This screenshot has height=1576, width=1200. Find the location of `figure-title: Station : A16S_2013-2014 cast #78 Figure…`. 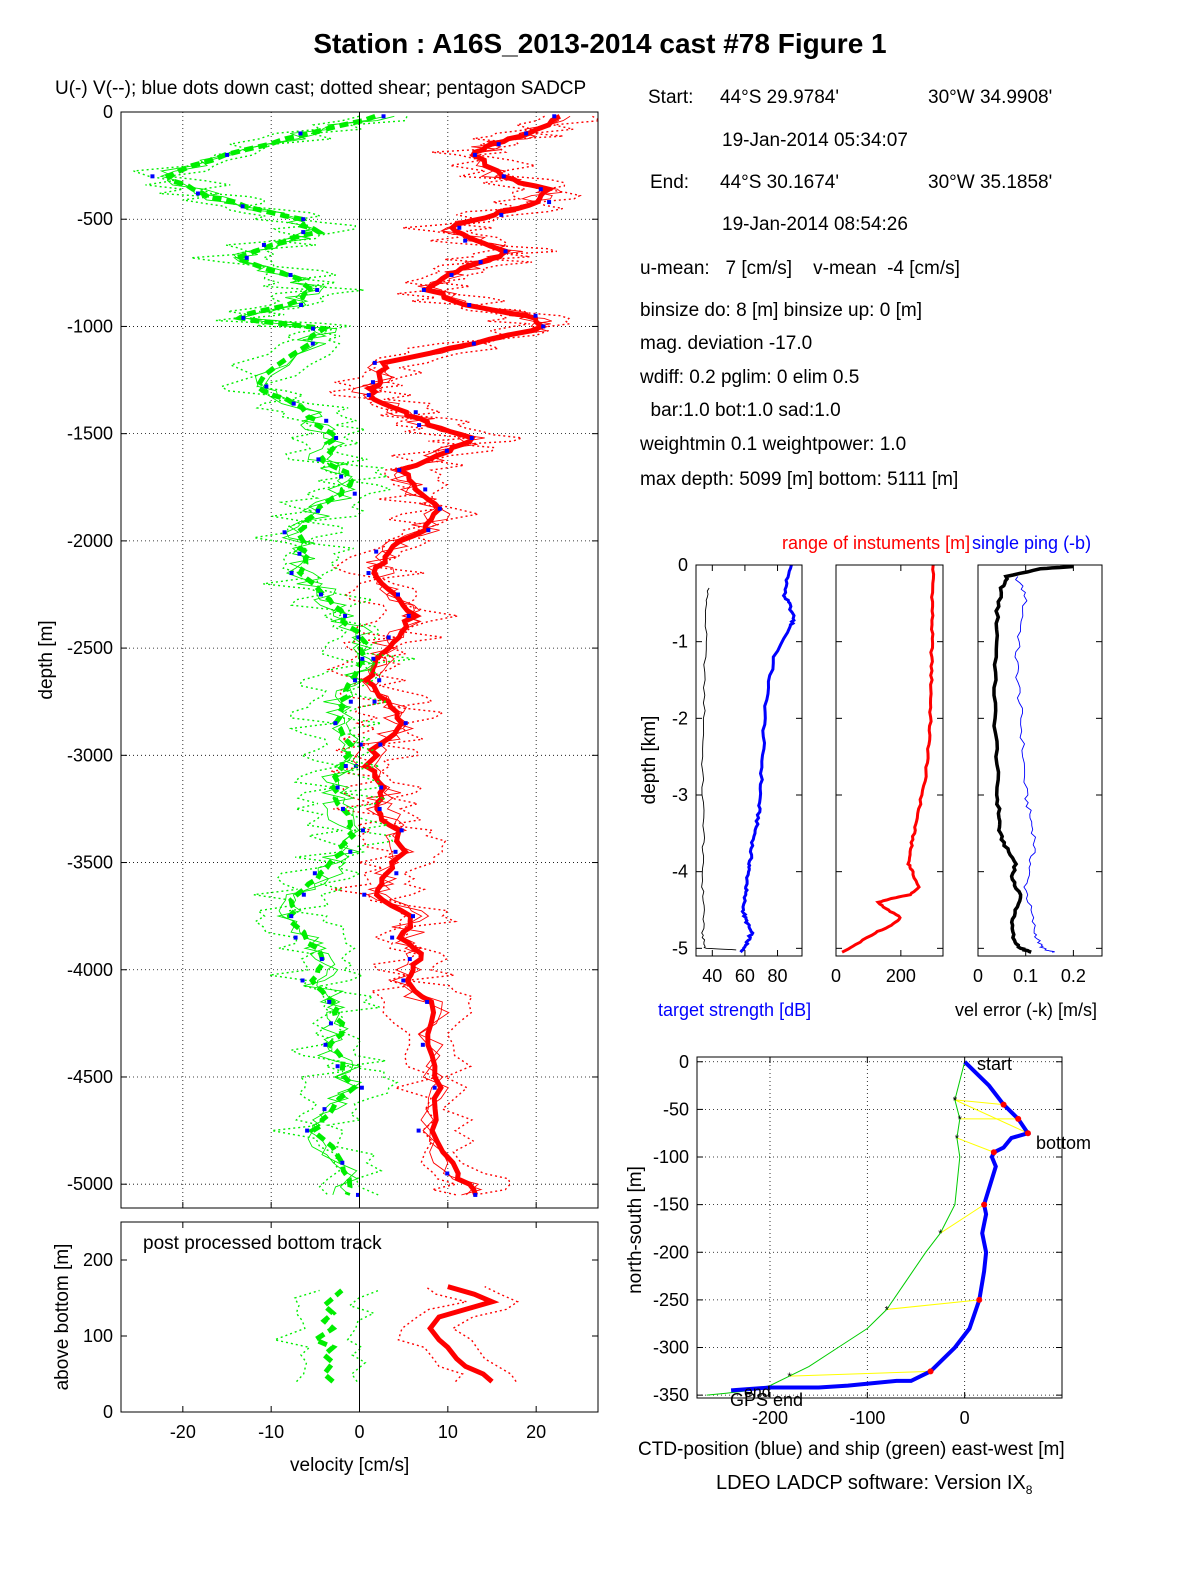

figure-title: Station : A16S_2013-2014 cast #78 Figure… is located at coordinates (600, 43).